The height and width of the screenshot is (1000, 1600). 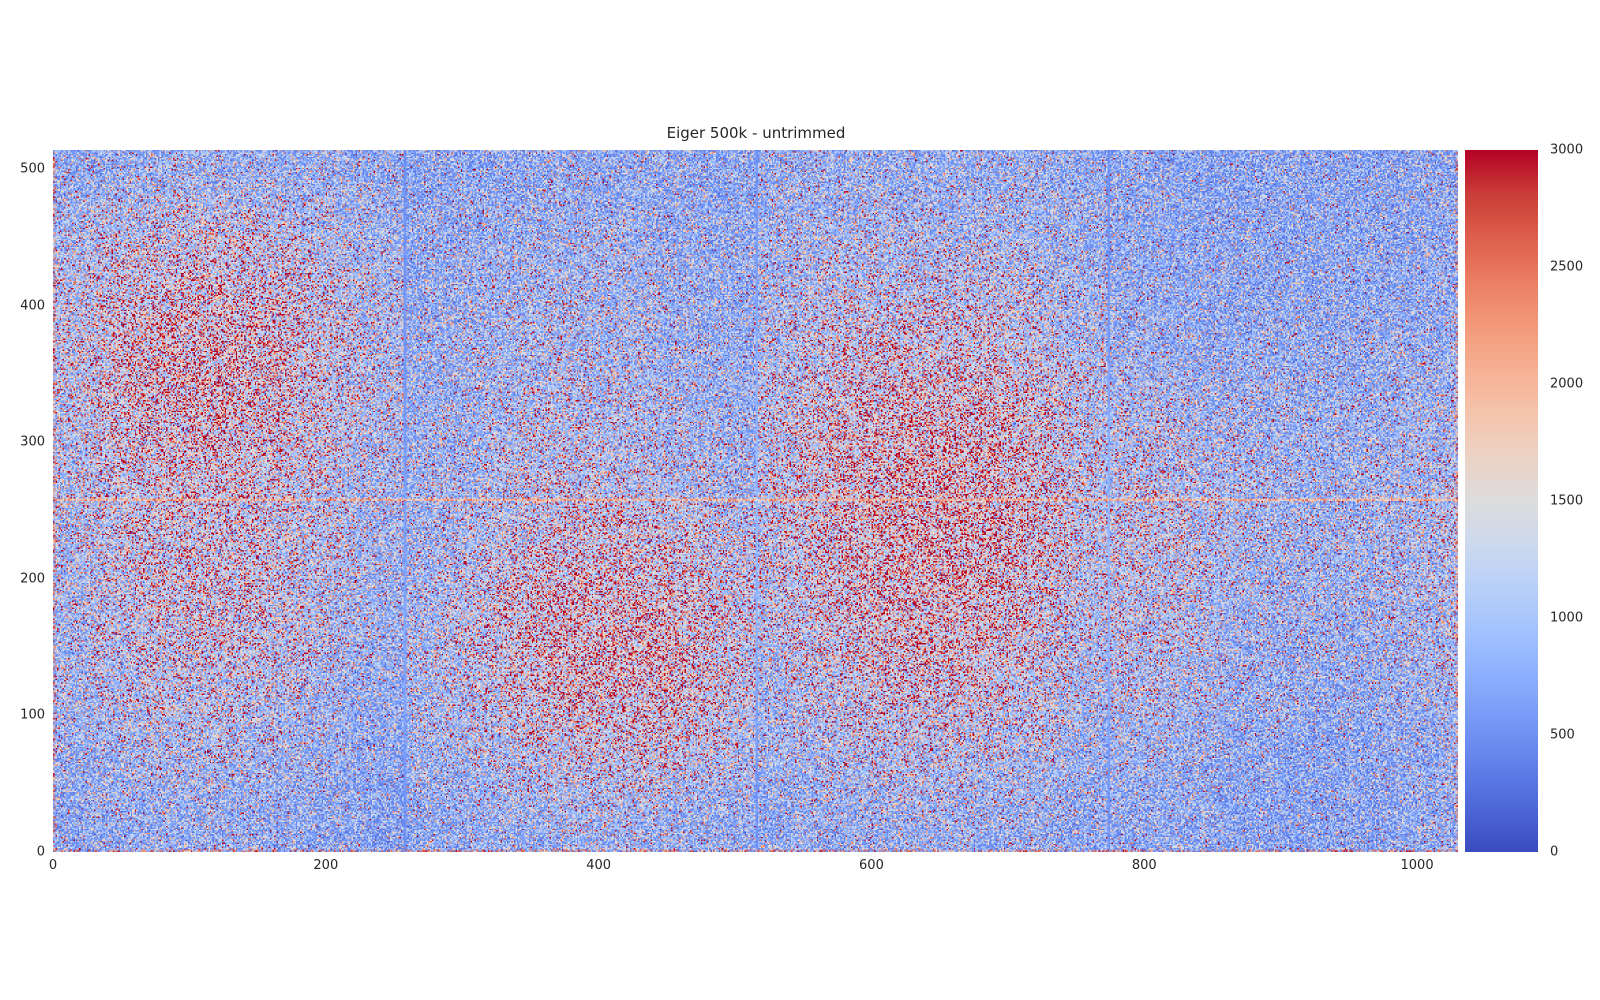 What do you see at coordinates (1567, 267) in the screenshot?
I see `colorbar-tick-label: 2500` at bounding box center [1567, 267].